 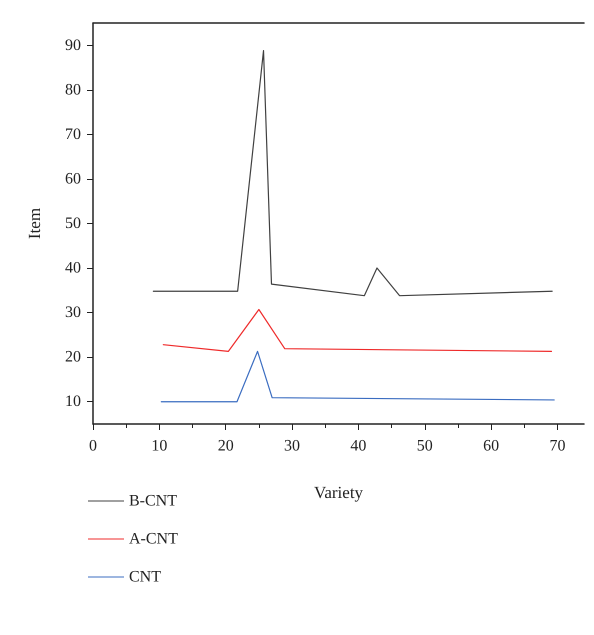 I want to click on legend-label: CNT, so click(x=145, y=577).